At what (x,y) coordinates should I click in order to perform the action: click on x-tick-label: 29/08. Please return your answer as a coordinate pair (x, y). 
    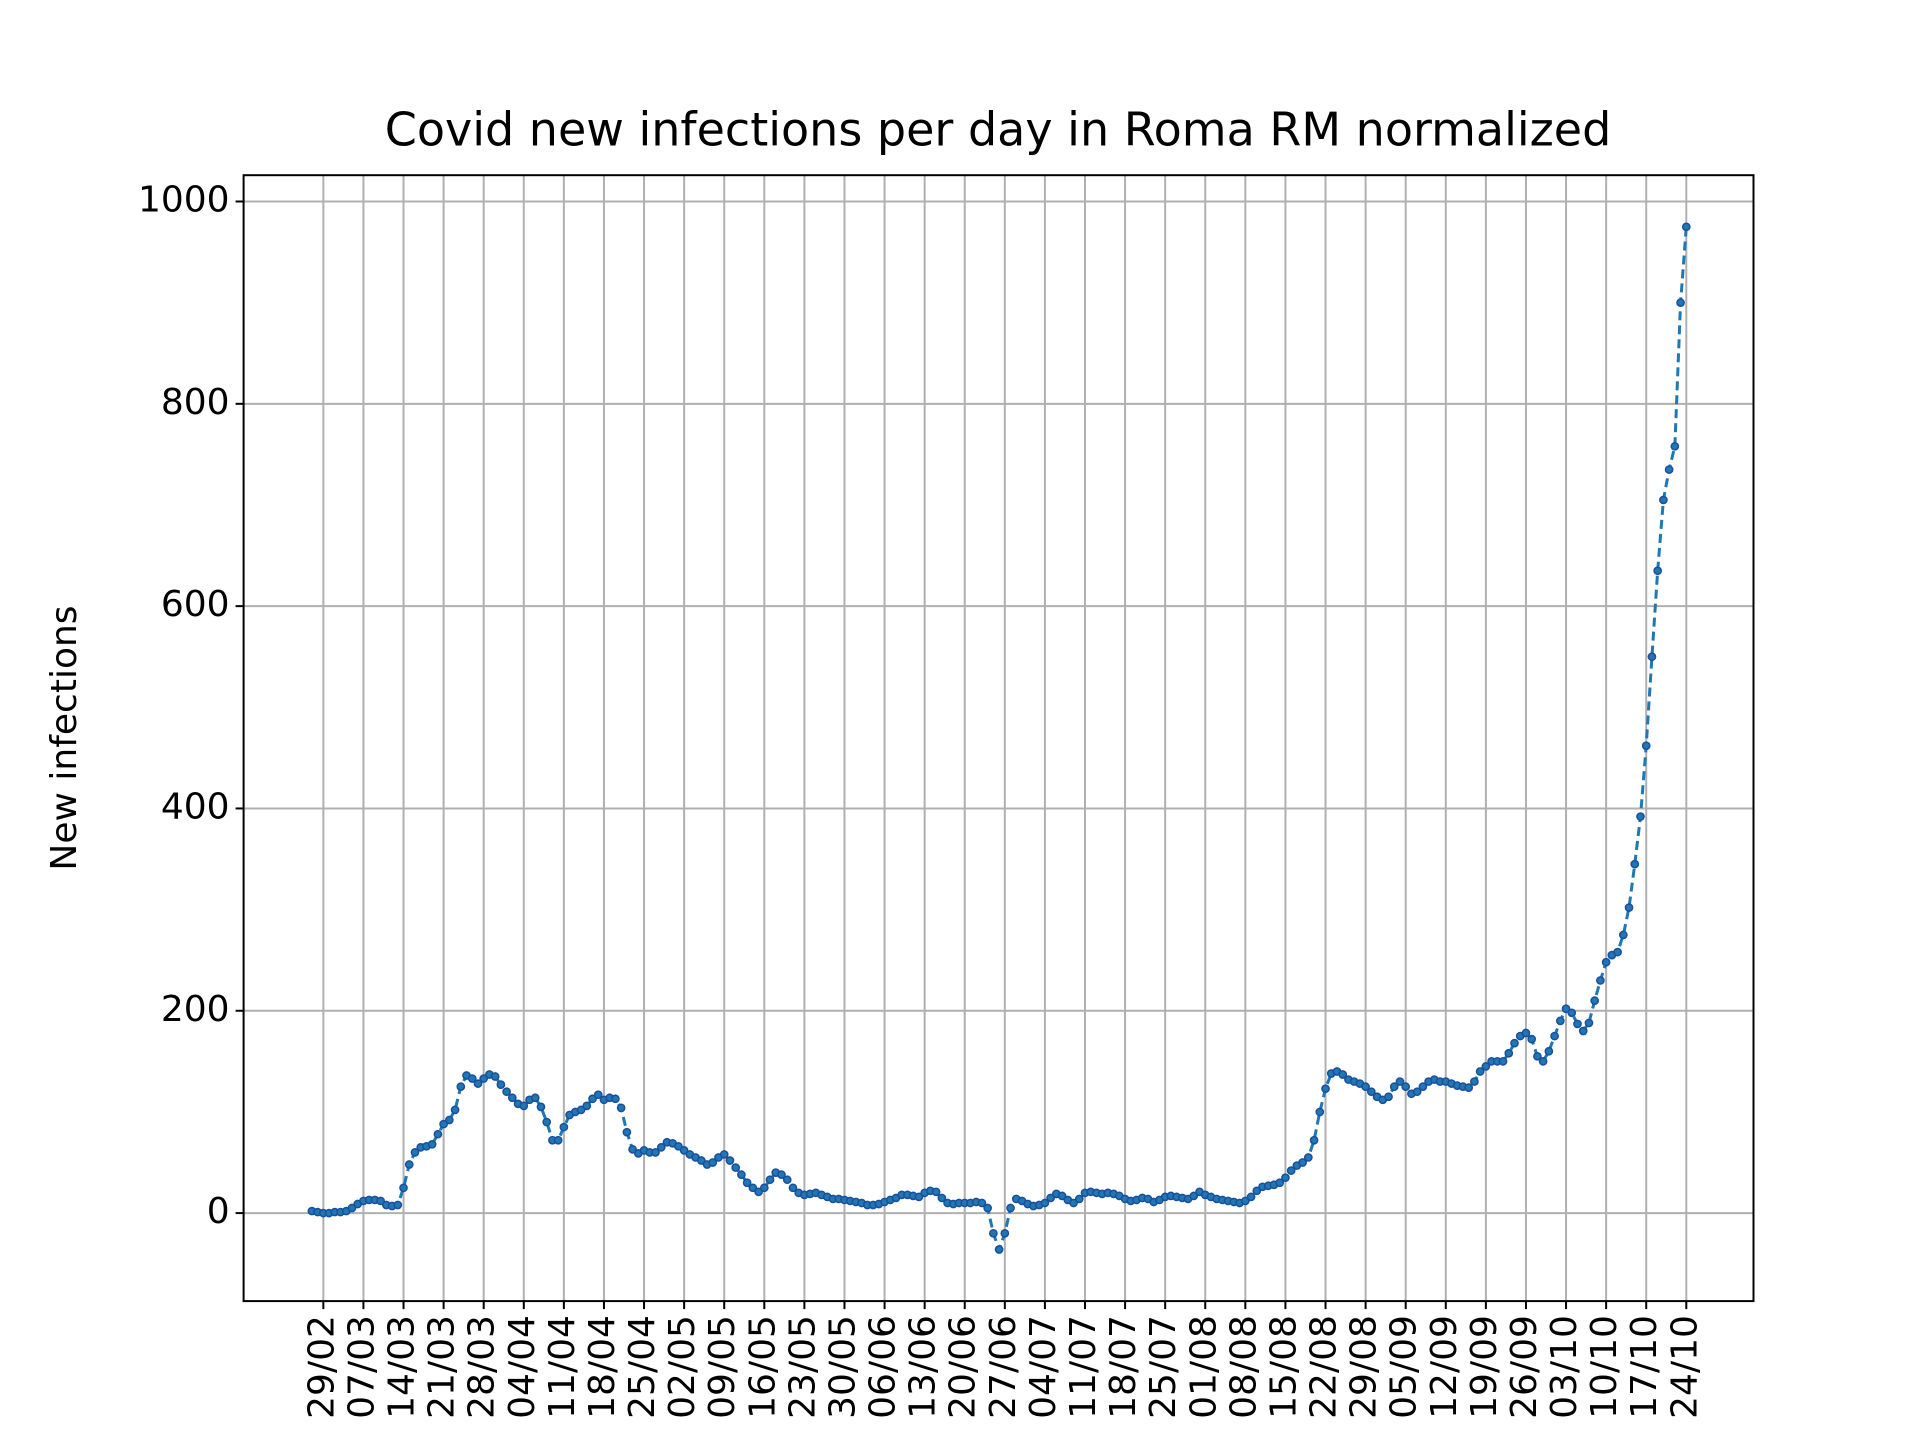
    Looking at the image, I should click on (1364, 1367).